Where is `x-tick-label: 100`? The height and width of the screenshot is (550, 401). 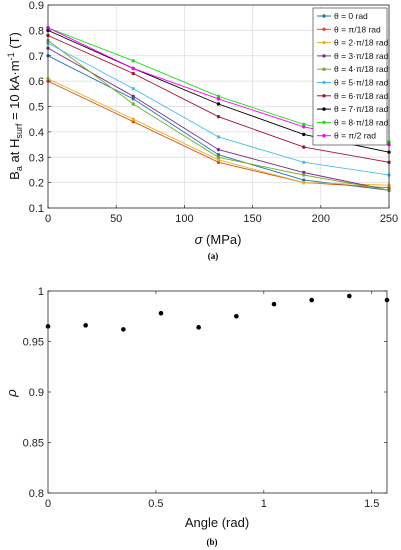
x-tick-label: 100 is located at coordinates (184, 219).